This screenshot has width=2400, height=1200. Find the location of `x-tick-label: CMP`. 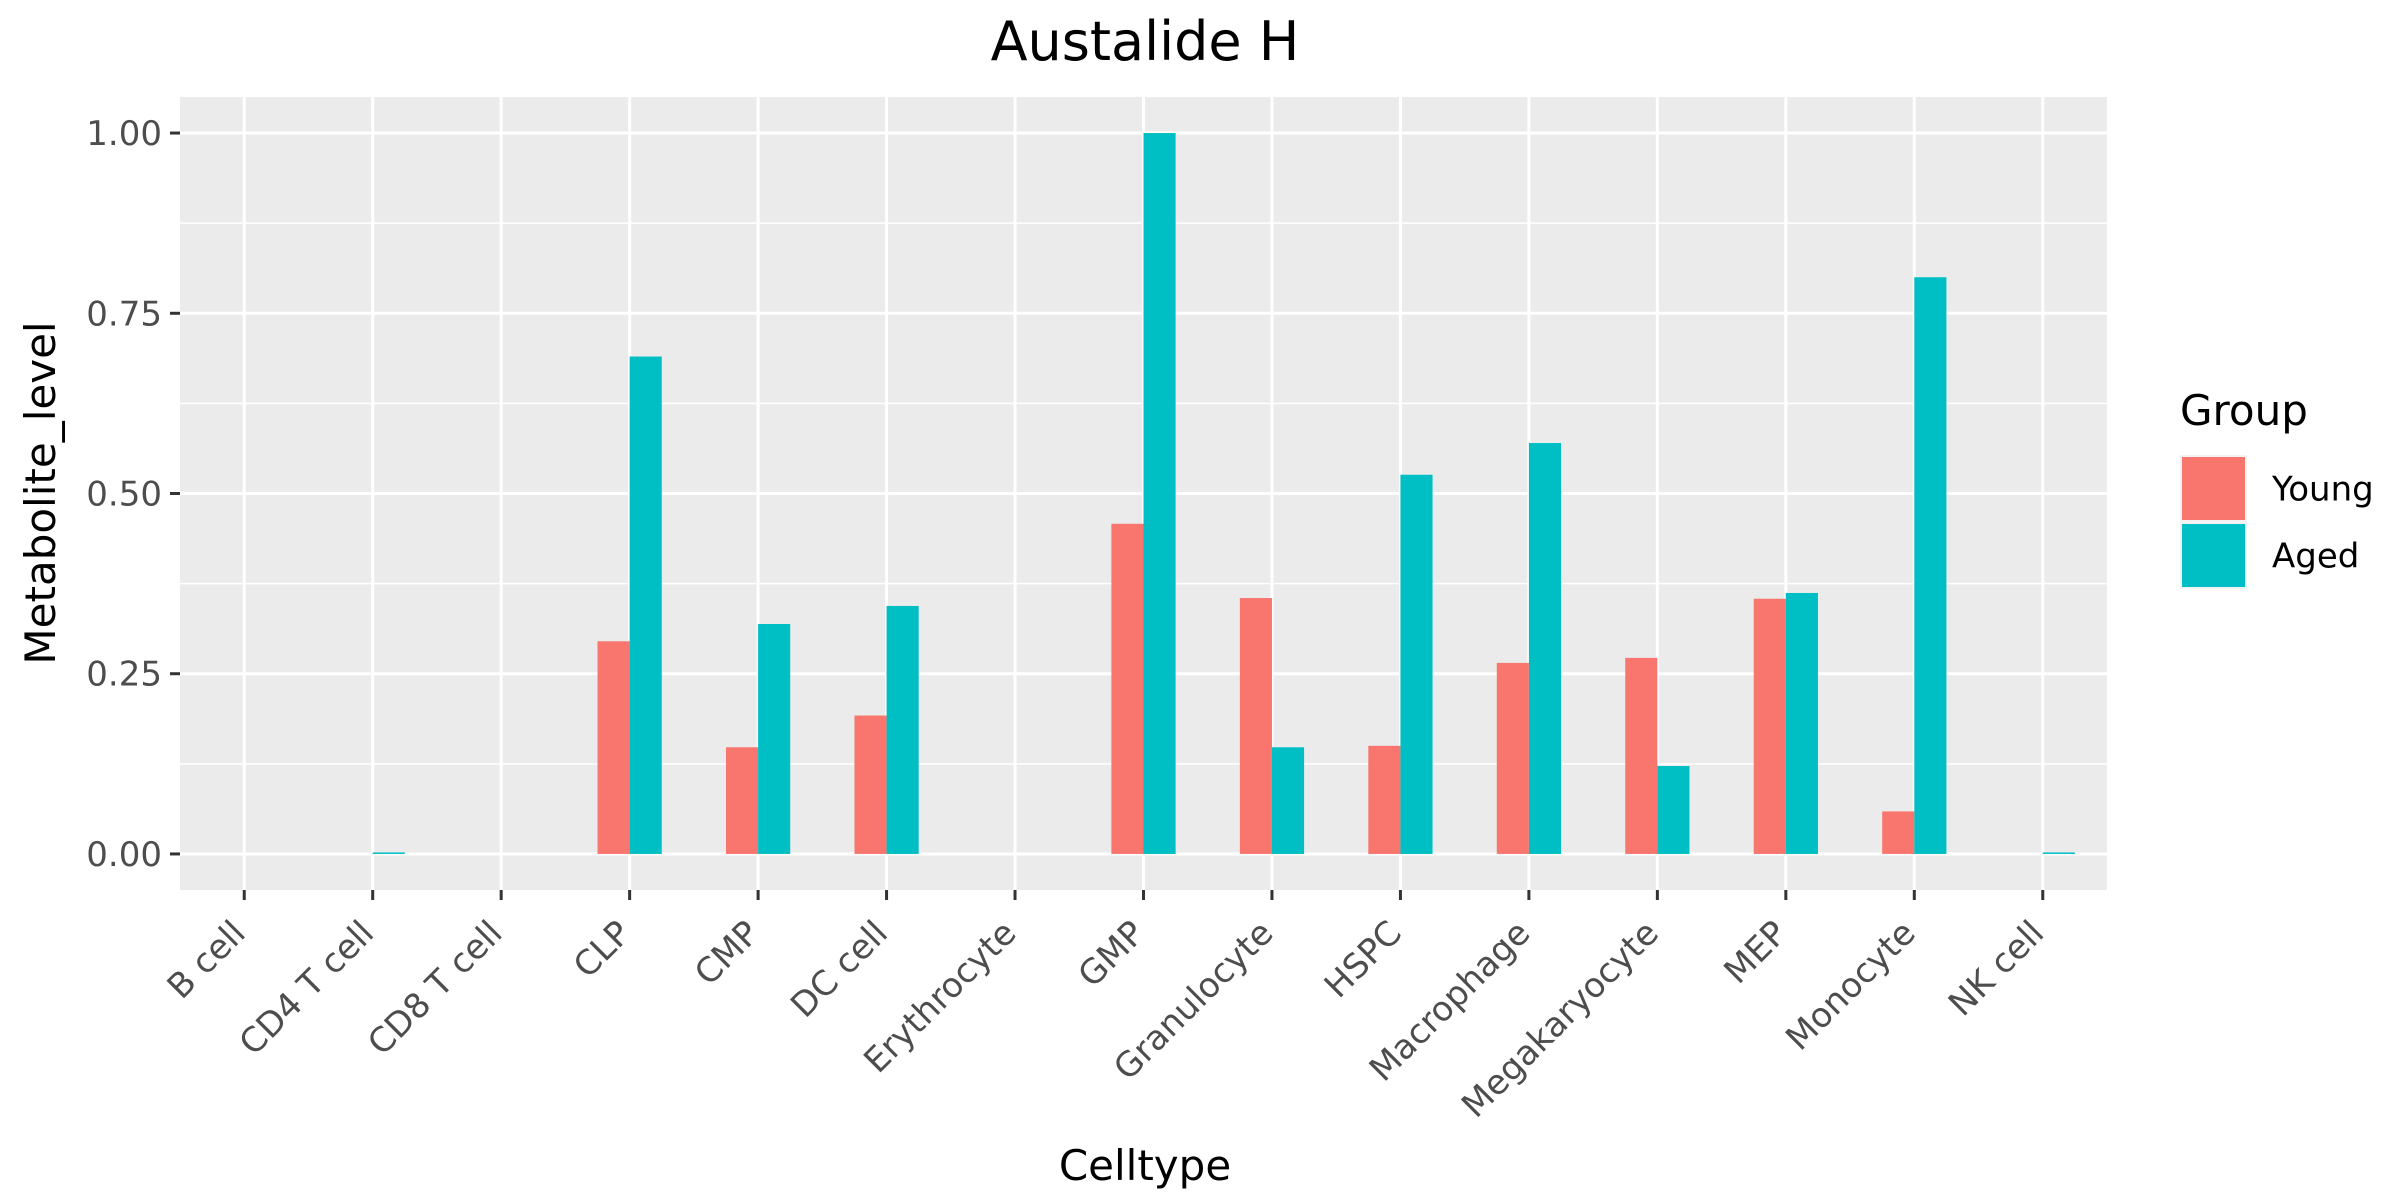

x-tick-label: CMP is located at coordinates (727, 953).